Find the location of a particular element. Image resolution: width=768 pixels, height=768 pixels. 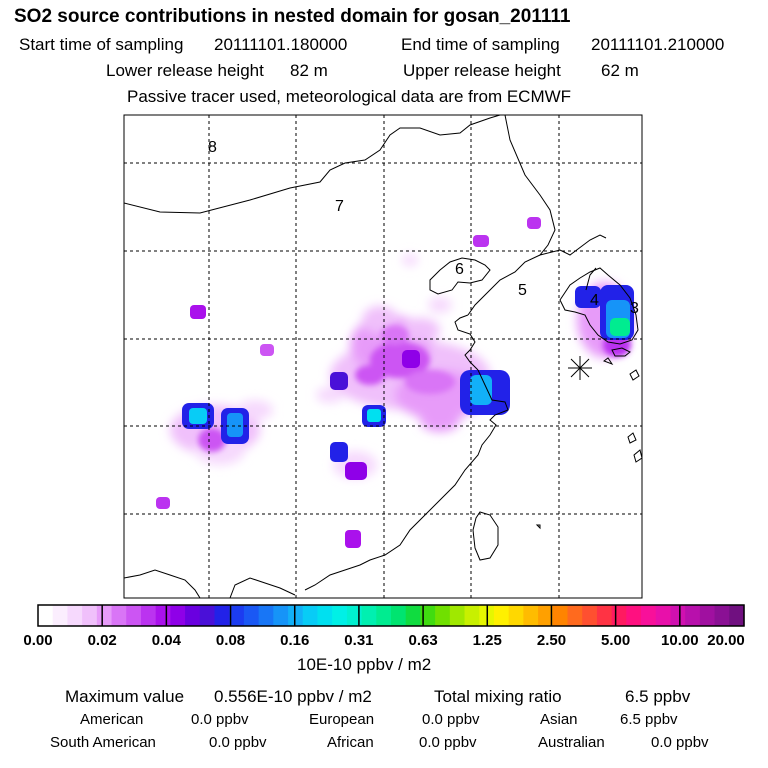

receptor-marker is located at coordinates (580, 368).